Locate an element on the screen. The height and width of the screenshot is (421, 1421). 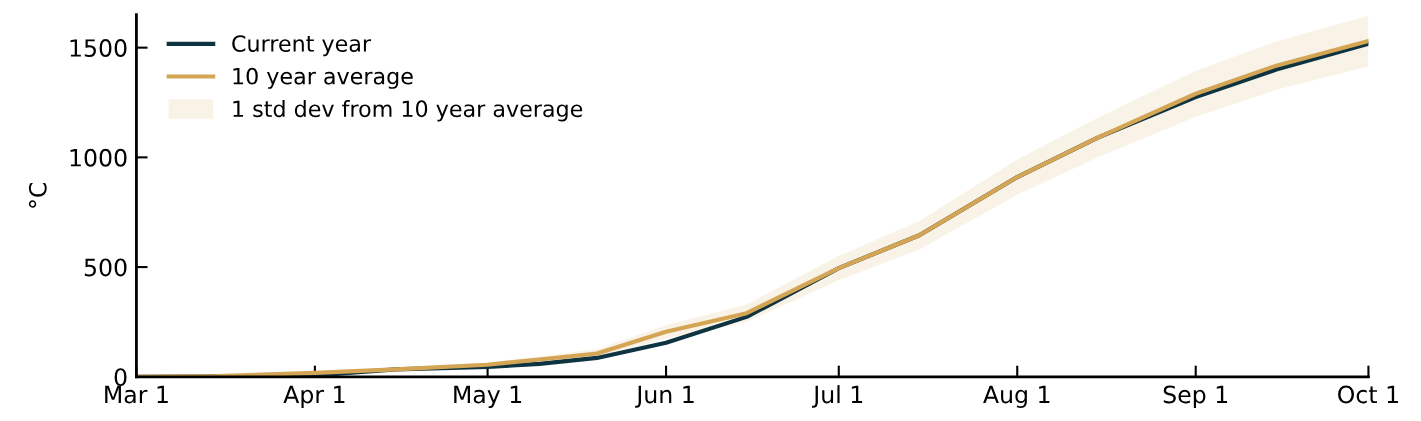
x-tick-label: Sep 1 is located at coordinates (1195, 396).